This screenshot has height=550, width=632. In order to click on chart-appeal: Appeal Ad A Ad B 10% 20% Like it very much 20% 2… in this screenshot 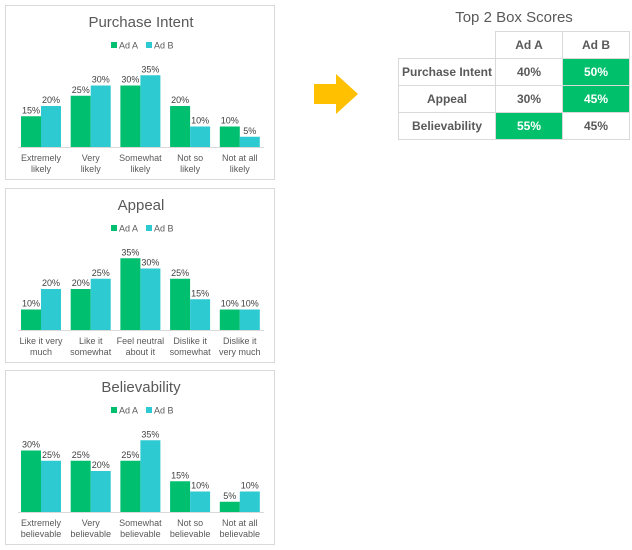, I will do `click(140, 275)`.